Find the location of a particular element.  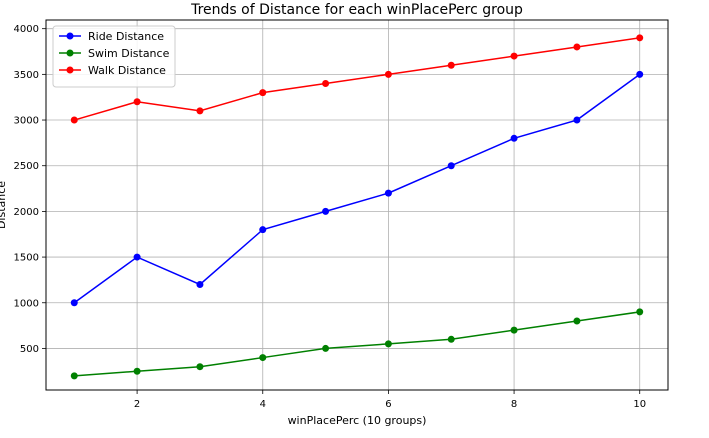

legend-swim-distance-label: Swim Distance is located at coordinates (129, 53).